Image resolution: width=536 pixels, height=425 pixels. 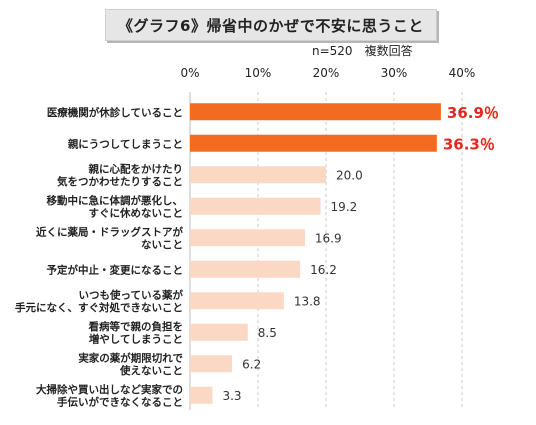 What do you see at coordinates (120, 402) in the screenshot?
I see `category-label: 手伝いができなくなること` at bounding box center [120, 402].